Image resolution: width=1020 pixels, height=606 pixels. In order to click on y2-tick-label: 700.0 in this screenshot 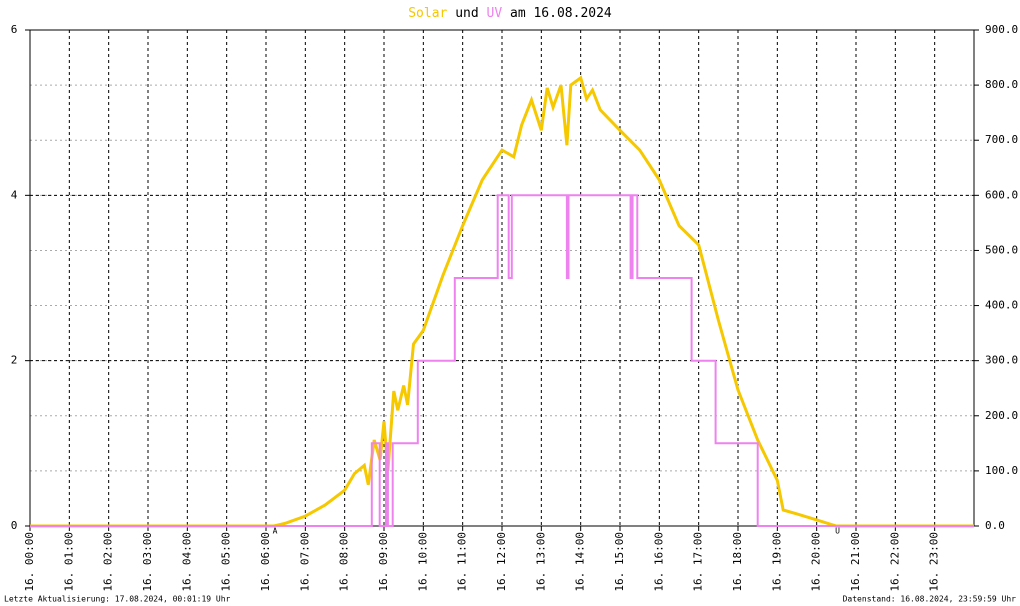, I will do `click(1001, 139)`.